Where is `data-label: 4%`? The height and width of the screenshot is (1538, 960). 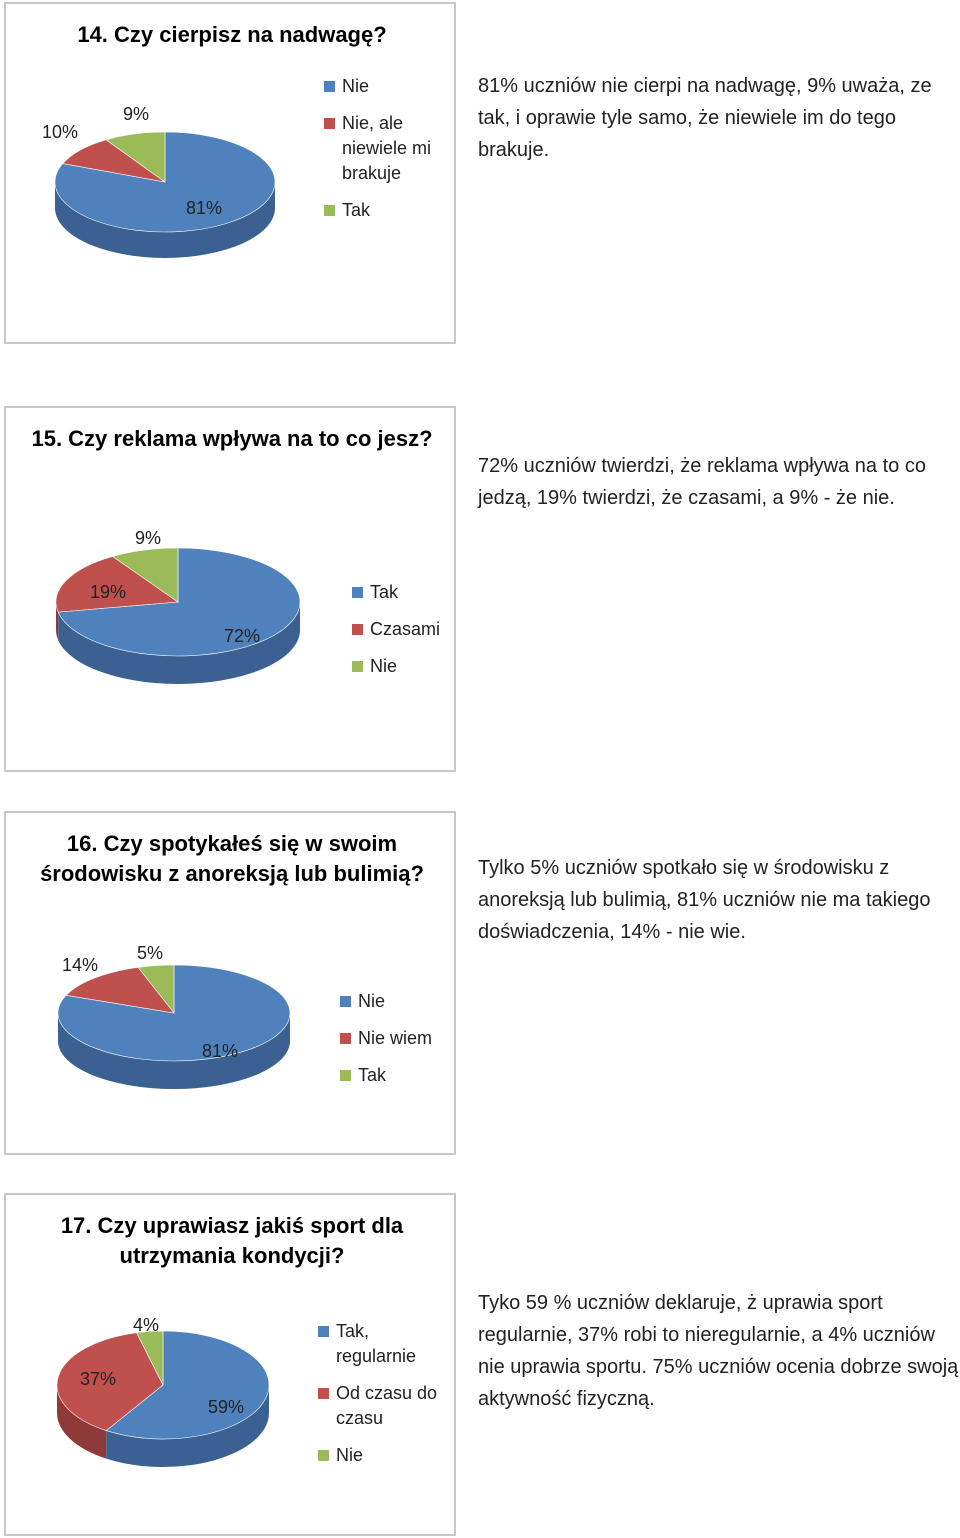
data-label: 4% is located at coordinates (146, 1325).